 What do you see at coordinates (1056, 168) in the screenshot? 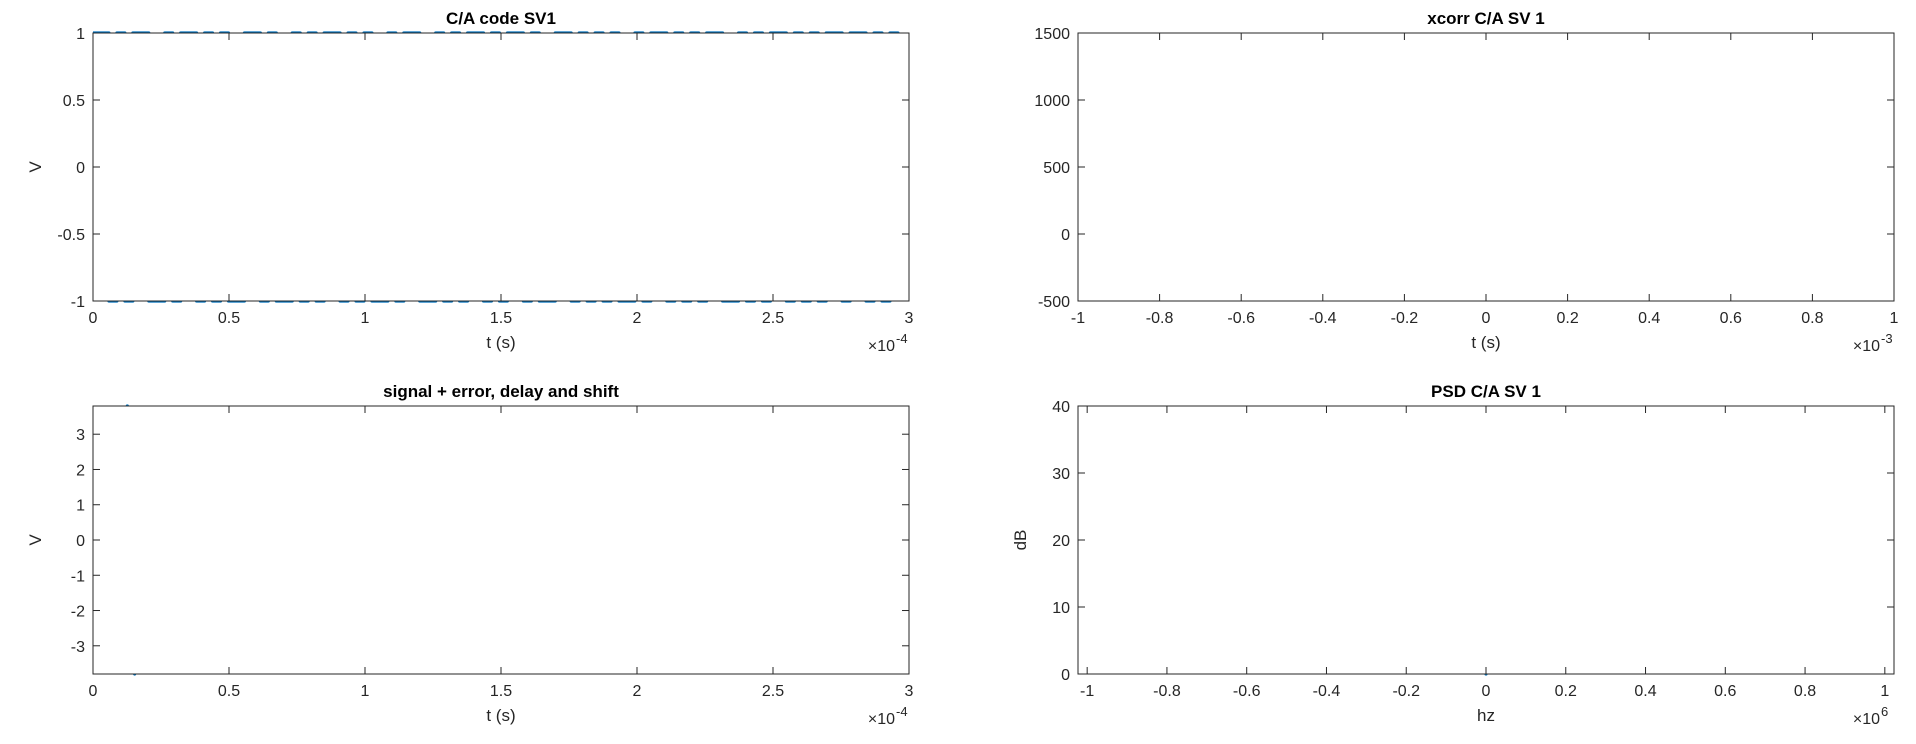
I see `y-tick-label: 500` at bounding box center [1056, 168].